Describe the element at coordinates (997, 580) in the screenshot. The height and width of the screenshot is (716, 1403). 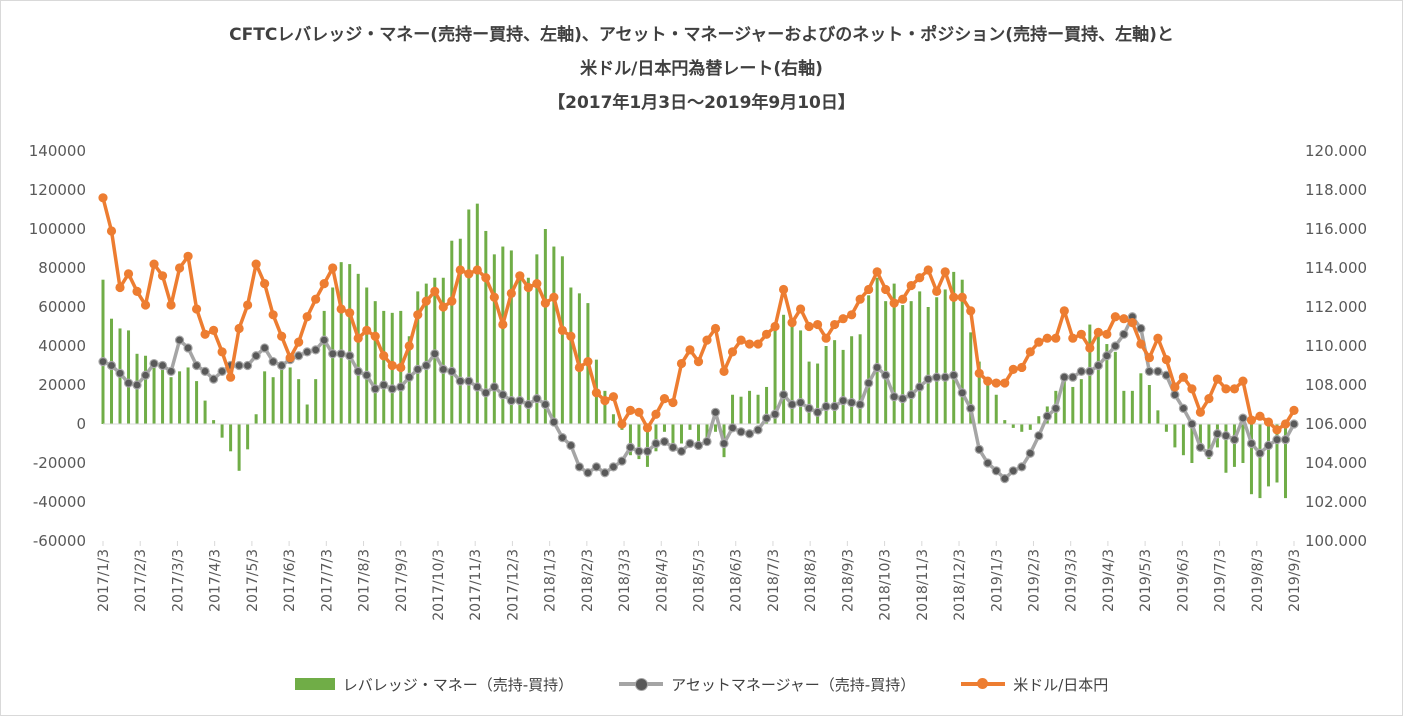
I see `x-axis-tick-label: 2019/1/3` at that location.